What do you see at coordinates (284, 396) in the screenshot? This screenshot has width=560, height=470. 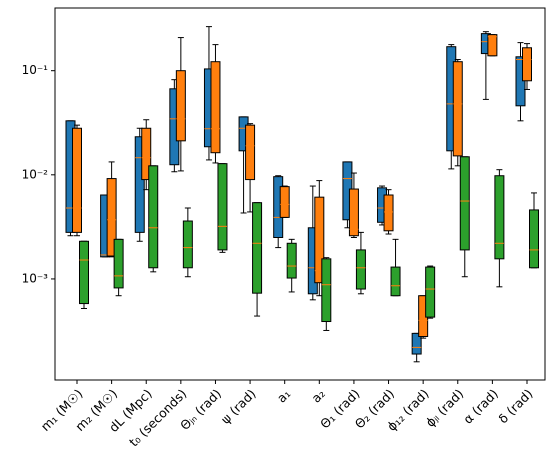 I see `x-tick-label: a₁` at bounding box center [284, 396].